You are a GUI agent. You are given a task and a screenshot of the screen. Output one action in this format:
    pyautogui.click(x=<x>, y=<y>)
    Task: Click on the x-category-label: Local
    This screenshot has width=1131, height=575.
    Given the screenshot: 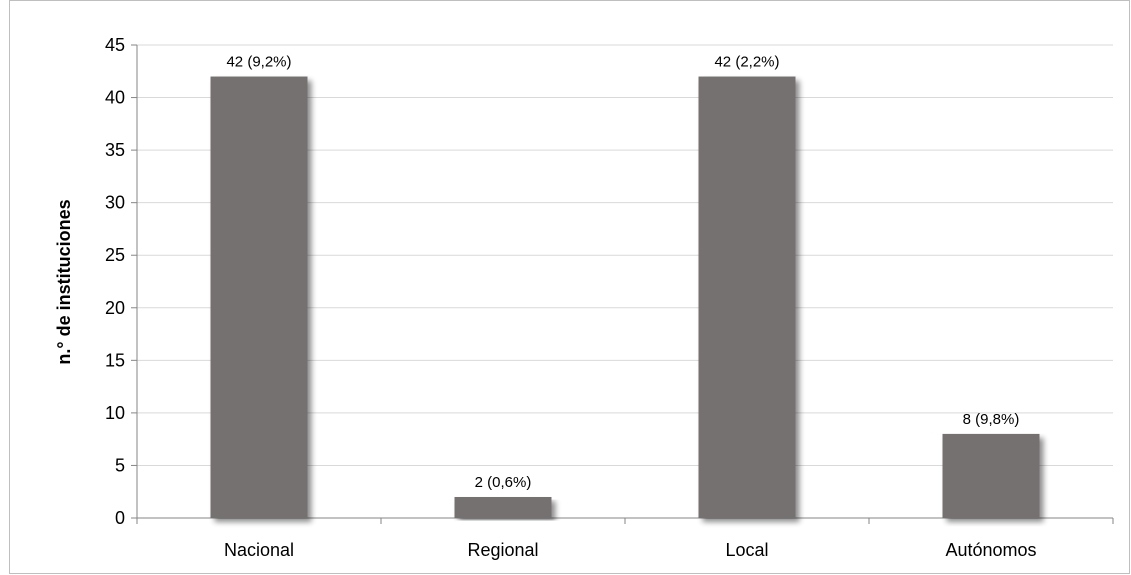 What is the action you would take?
    pyautogui.click(x=746, y=550)
    